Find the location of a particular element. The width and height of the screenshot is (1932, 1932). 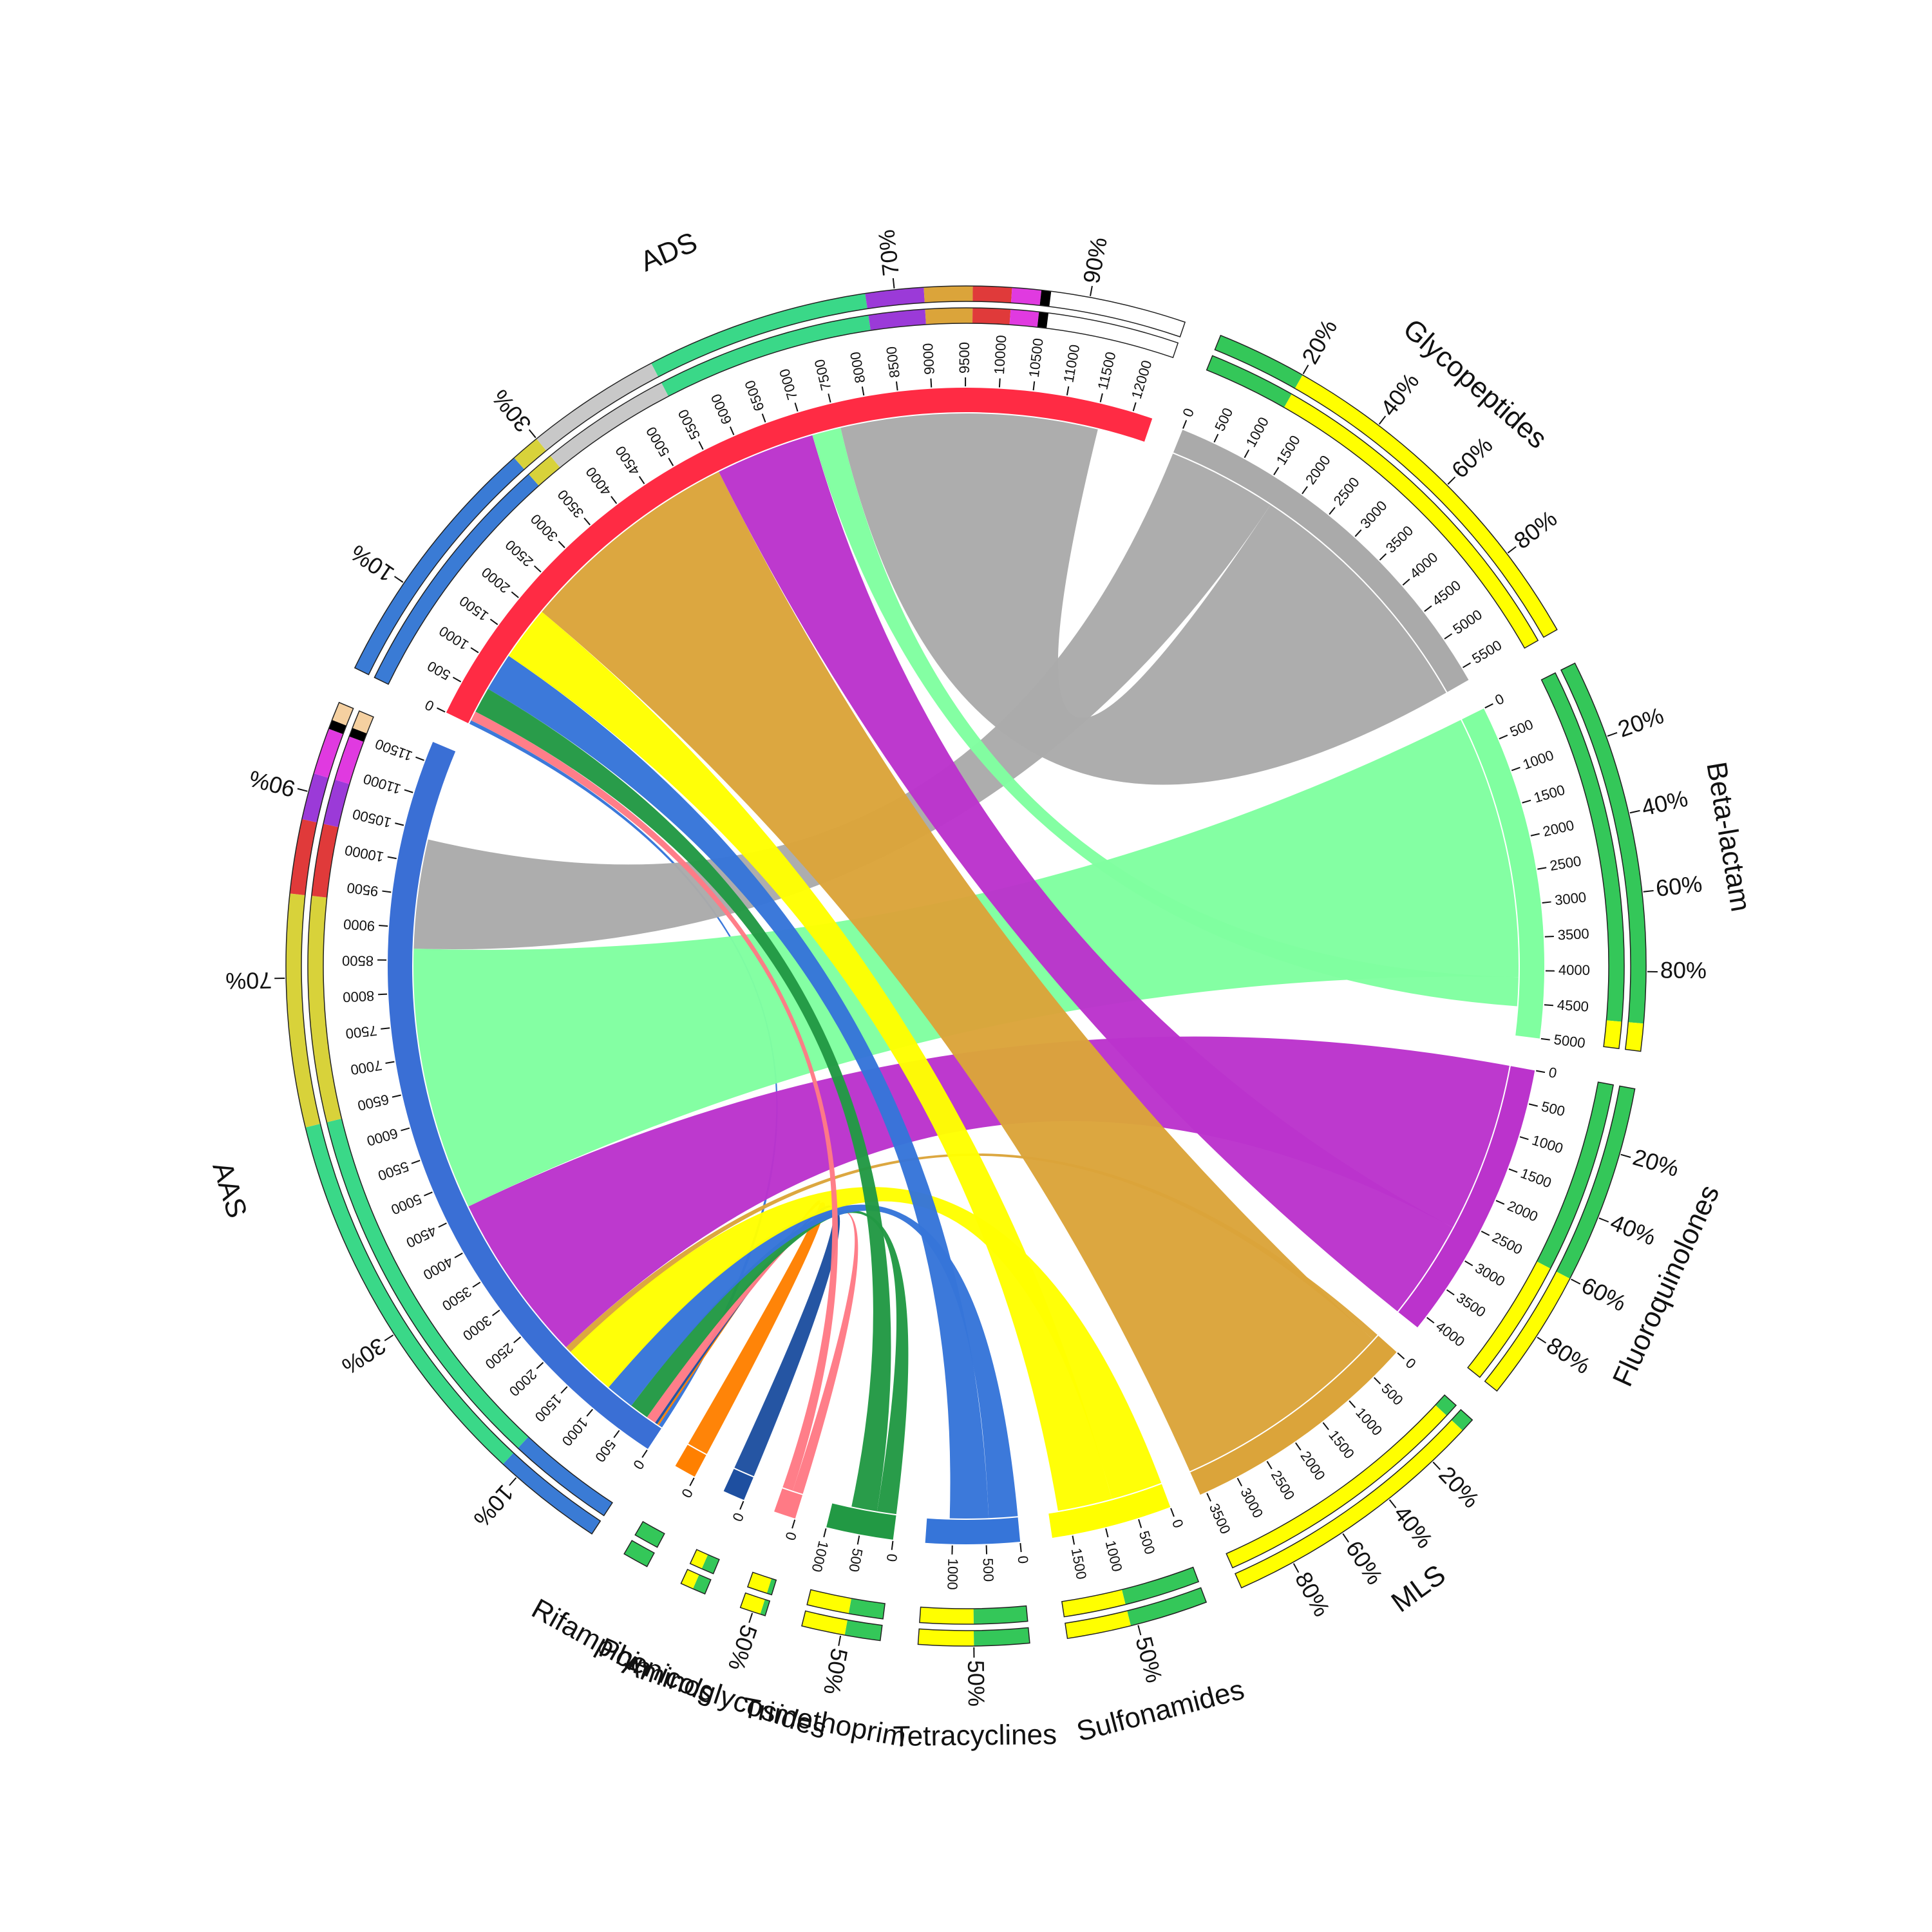

tick-label: 4000 is located at coordinates (1574, 970).